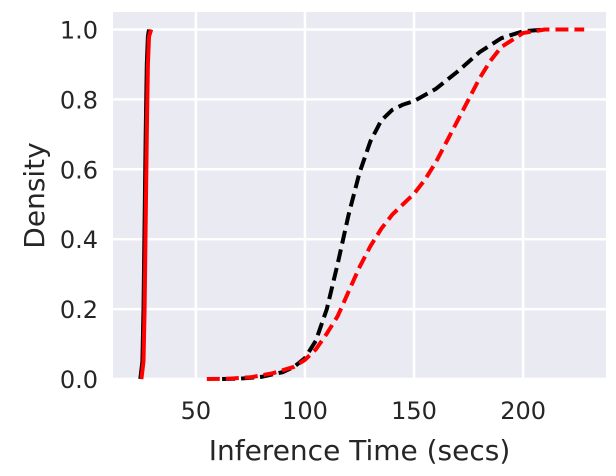  Describe the element at coordinates (363, 411) in the screenshot. I see `x-tick-labels: 50 100 150 200` at that location.